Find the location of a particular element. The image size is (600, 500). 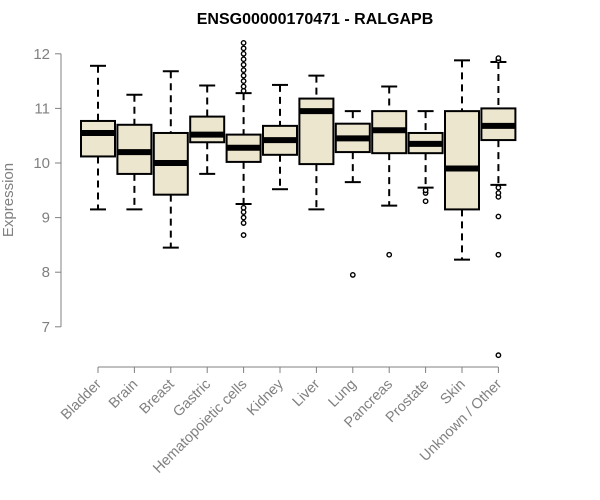

y-tick-label: 8 is located at coordinates (46, 272).